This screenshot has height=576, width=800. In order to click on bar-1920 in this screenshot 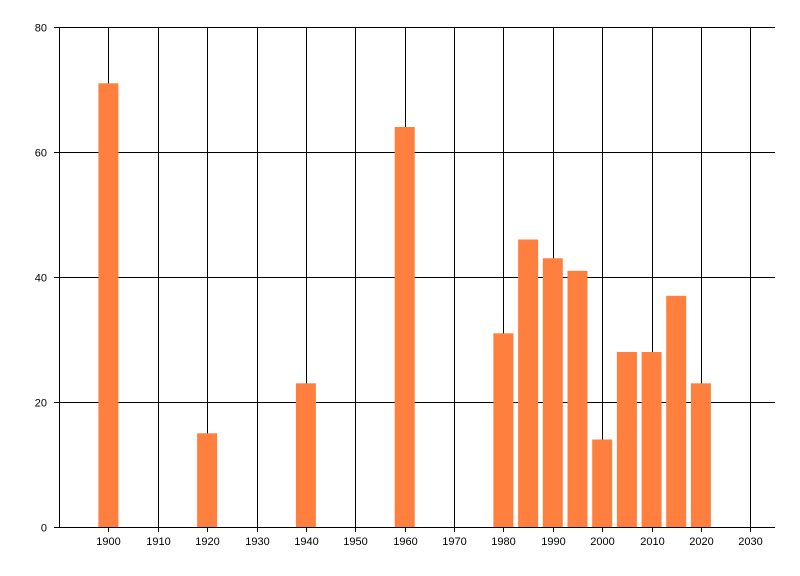, I will do `click(207, 480)`.